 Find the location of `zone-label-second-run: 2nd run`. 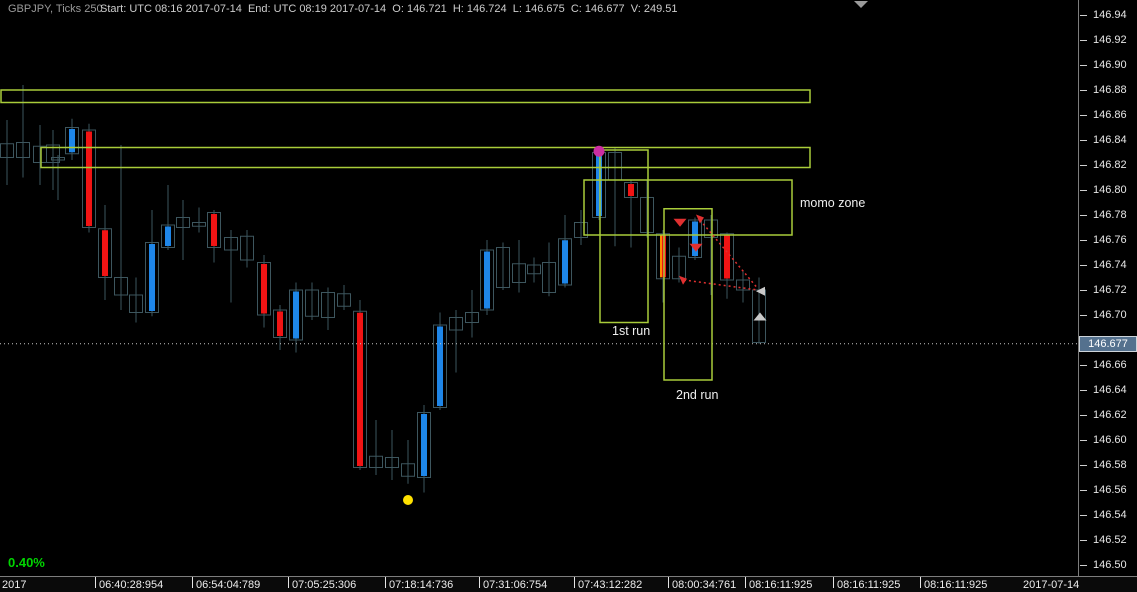

zone-label-second-run: 2nd run is located at coordinates (697, 395).